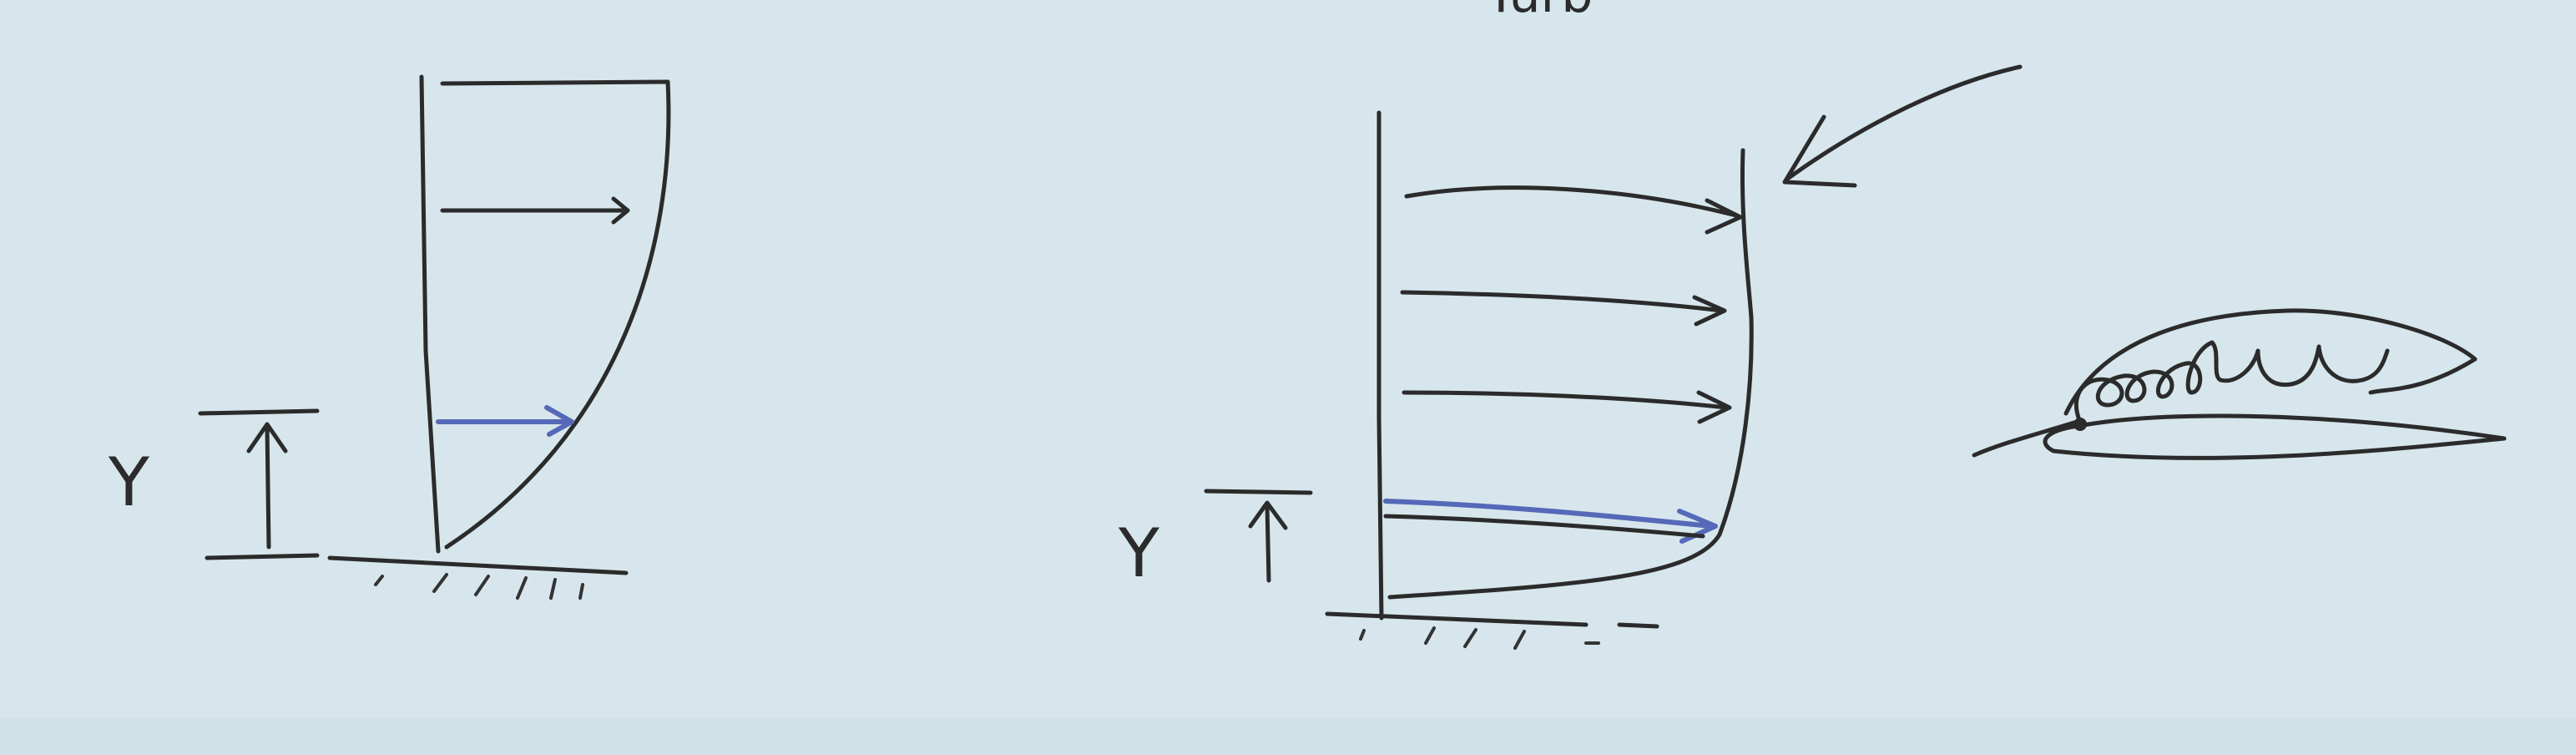  I want to click on airfoil-leading-edge-dot, so click(2080, 425).